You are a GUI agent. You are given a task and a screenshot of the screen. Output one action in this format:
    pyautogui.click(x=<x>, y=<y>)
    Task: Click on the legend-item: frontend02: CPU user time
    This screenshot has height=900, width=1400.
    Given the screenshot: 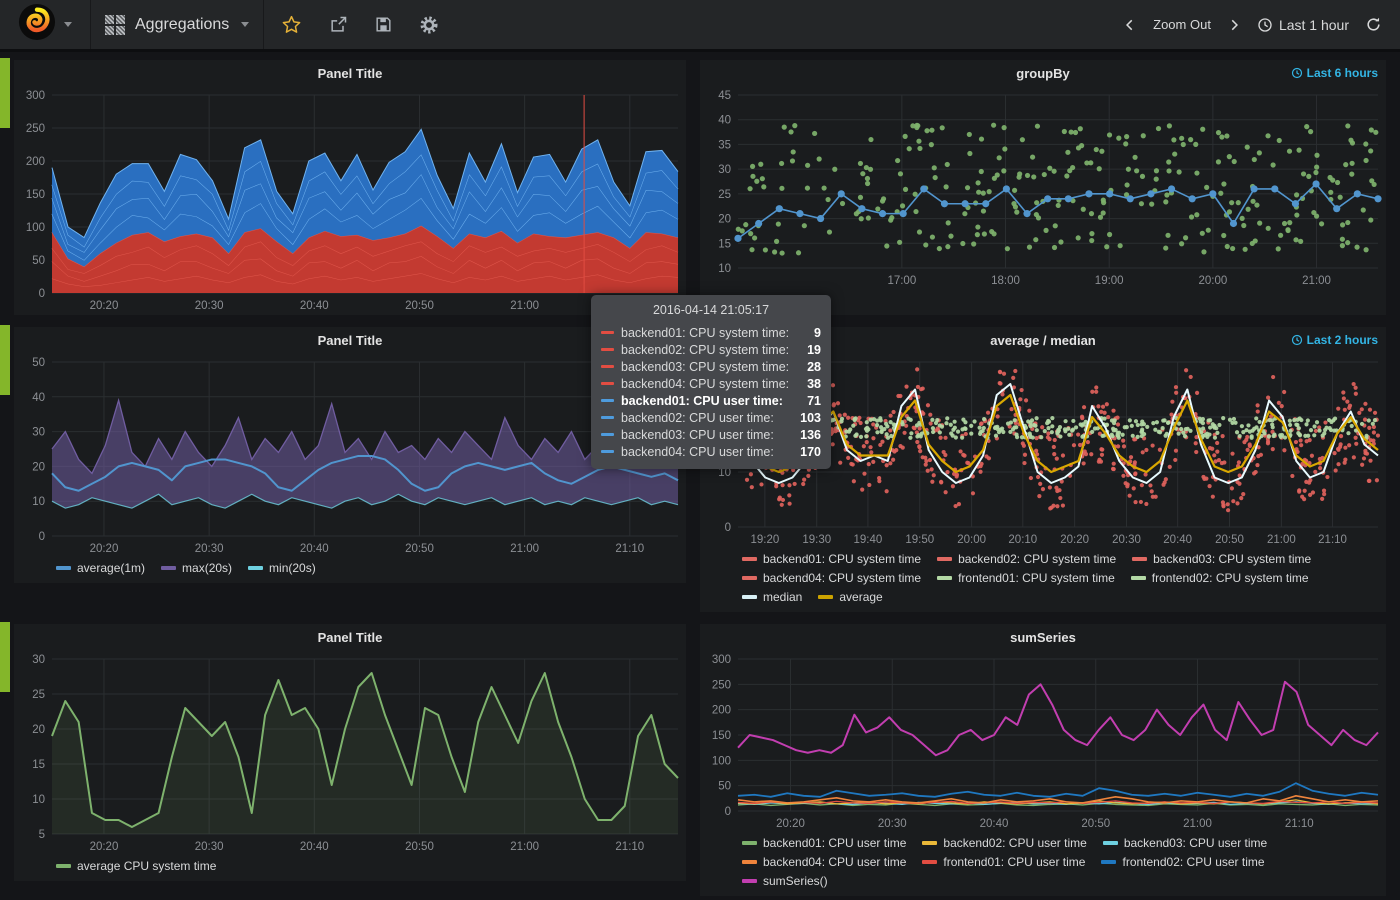 What is the action you would take?
    pyautogui.click(x=1183, y=862)
    